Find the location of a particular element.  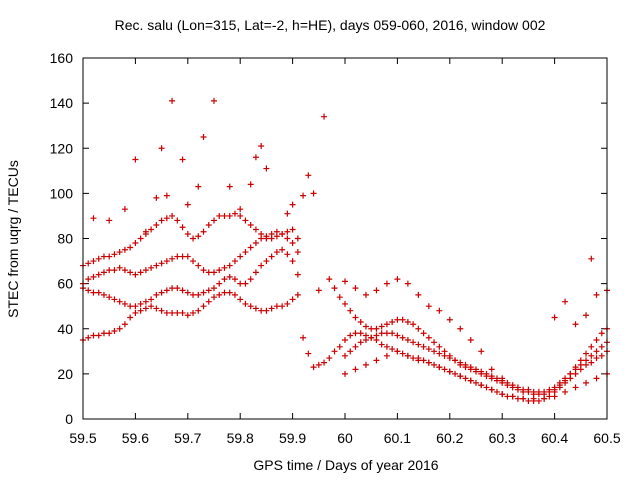

y-tick-label: 60 is located at coordinates (65, 284).